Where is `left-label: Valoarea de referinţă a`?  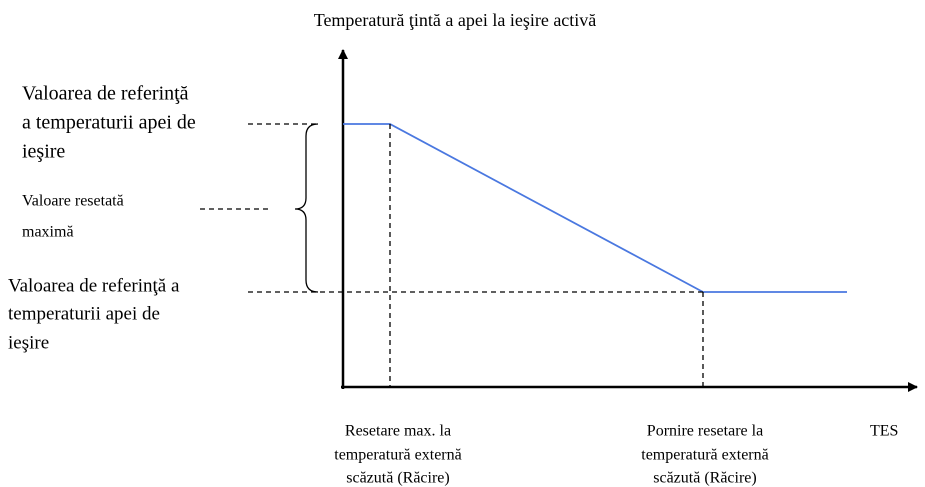 left-label: Valoarea de referinţă a is located at coordinates (94, 285).